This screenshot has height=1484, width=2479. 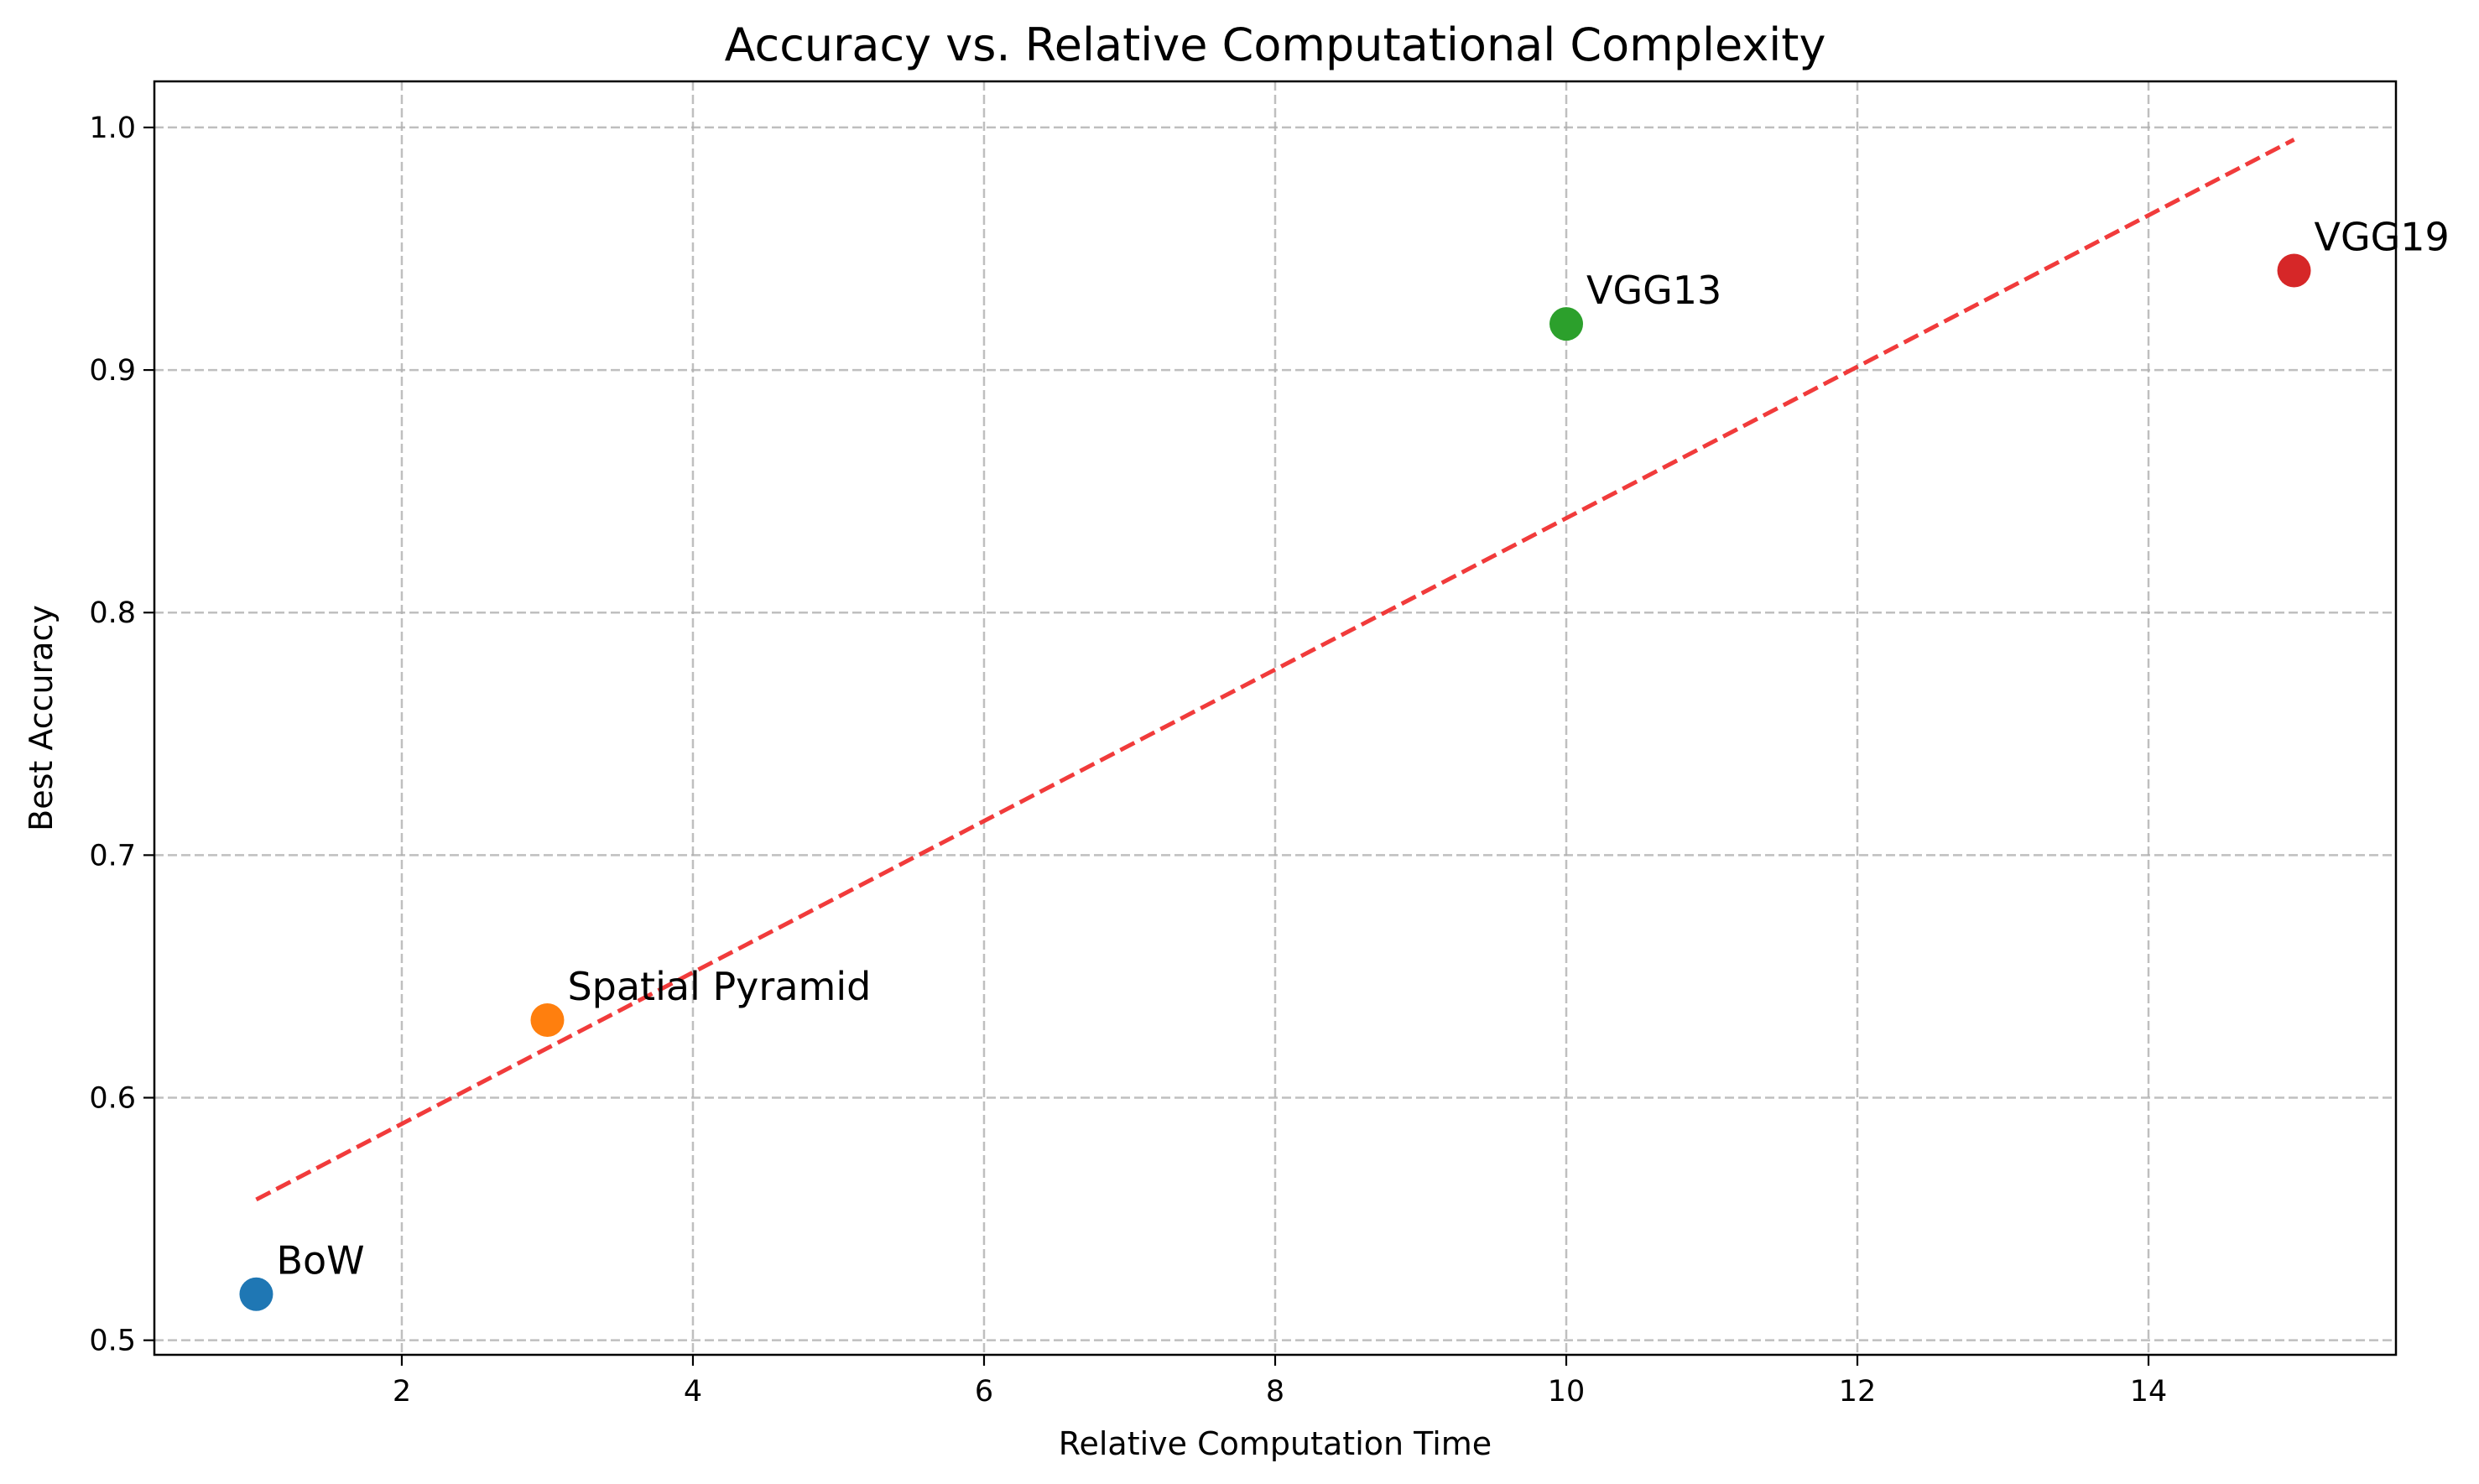 I want to click on x-tick-label: 8, so click(x=1275, y=1391).